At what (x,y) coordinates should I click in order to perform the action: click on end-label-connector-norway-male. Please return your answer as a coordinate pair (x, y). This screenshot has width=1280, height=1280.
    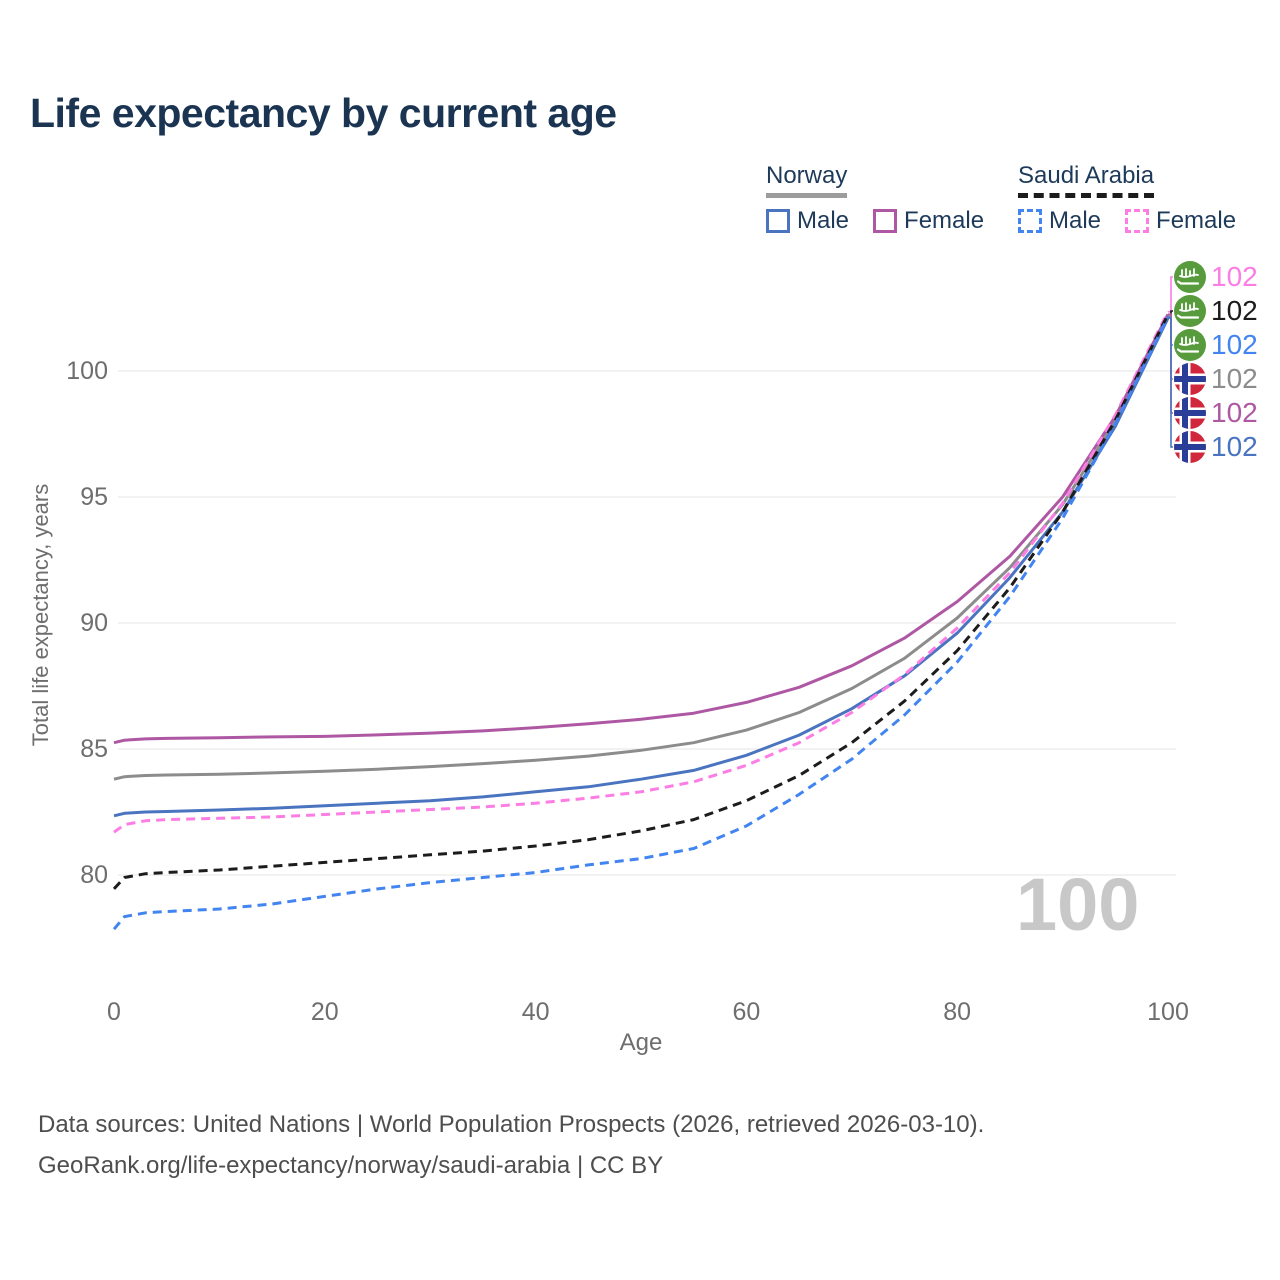
    Looking at the image, I should click on (1170, 382).